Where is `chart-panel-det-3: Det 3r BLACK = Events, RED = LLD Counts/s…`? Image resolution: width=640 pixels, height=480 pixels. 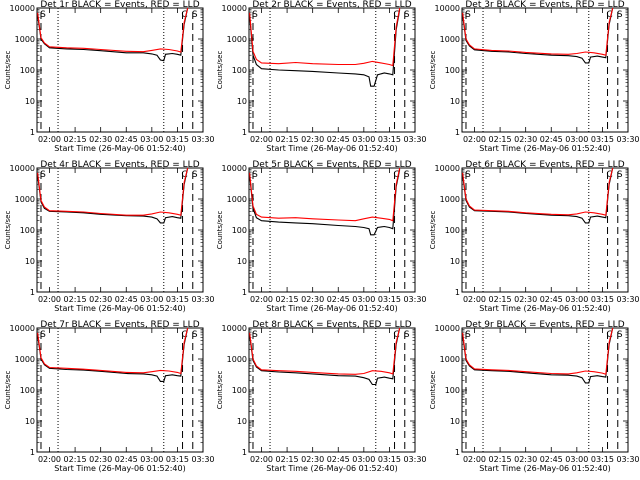 chart-panel-det-3: Det 3r BLACK = Events, RED = LLD Counts/s… is located at coordinates (534, 76).